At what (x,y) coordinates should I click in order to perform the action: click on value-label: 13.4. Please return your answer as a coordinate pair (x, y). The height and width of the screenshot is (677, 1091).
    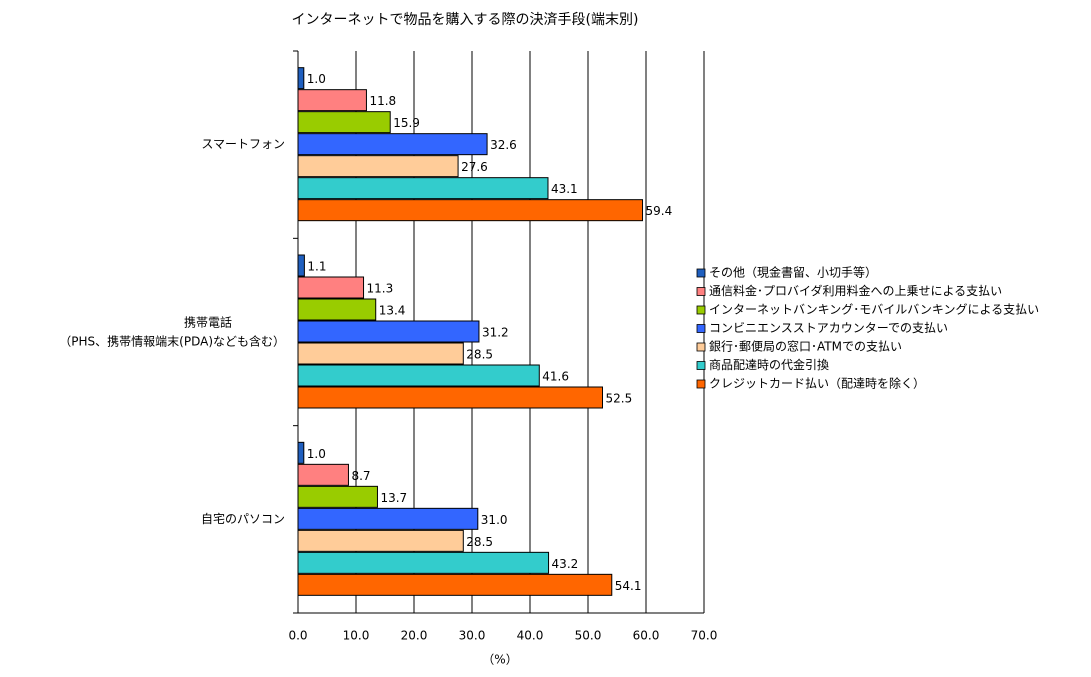
    Looking at the image, I should click on (392, 311).